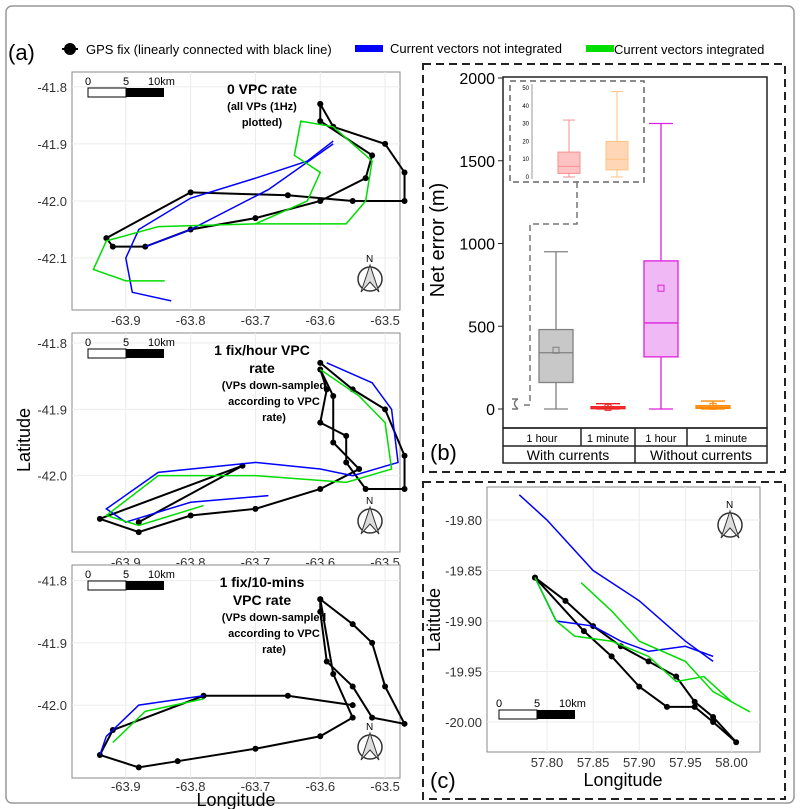 Image resolution: width=800 pixels, height=809 pixels. Describe the element at coordinates (608, 439) in the screenshot. I see `category-label: 1 minute` at that location.